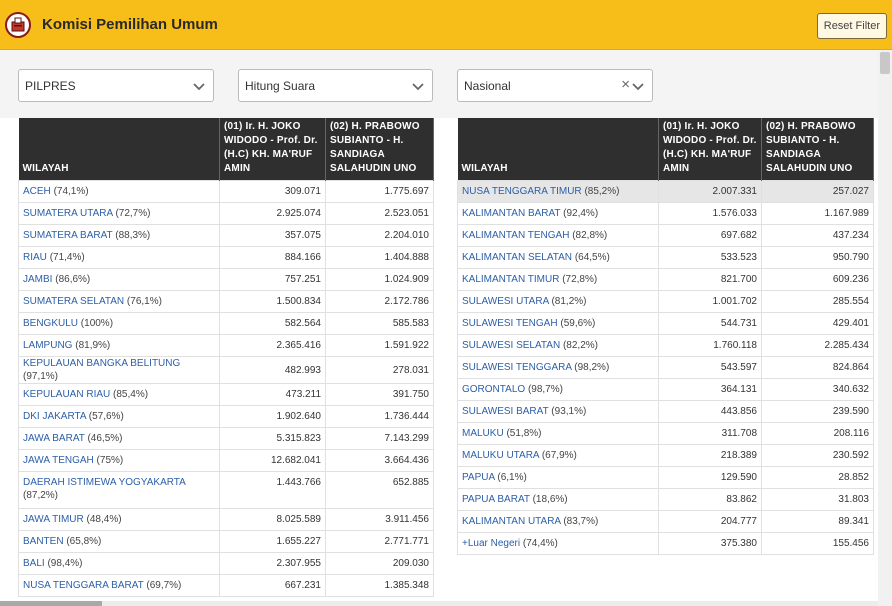  I want to click on region-link: KALIMANTAN TIMUR, so click(511, 279).